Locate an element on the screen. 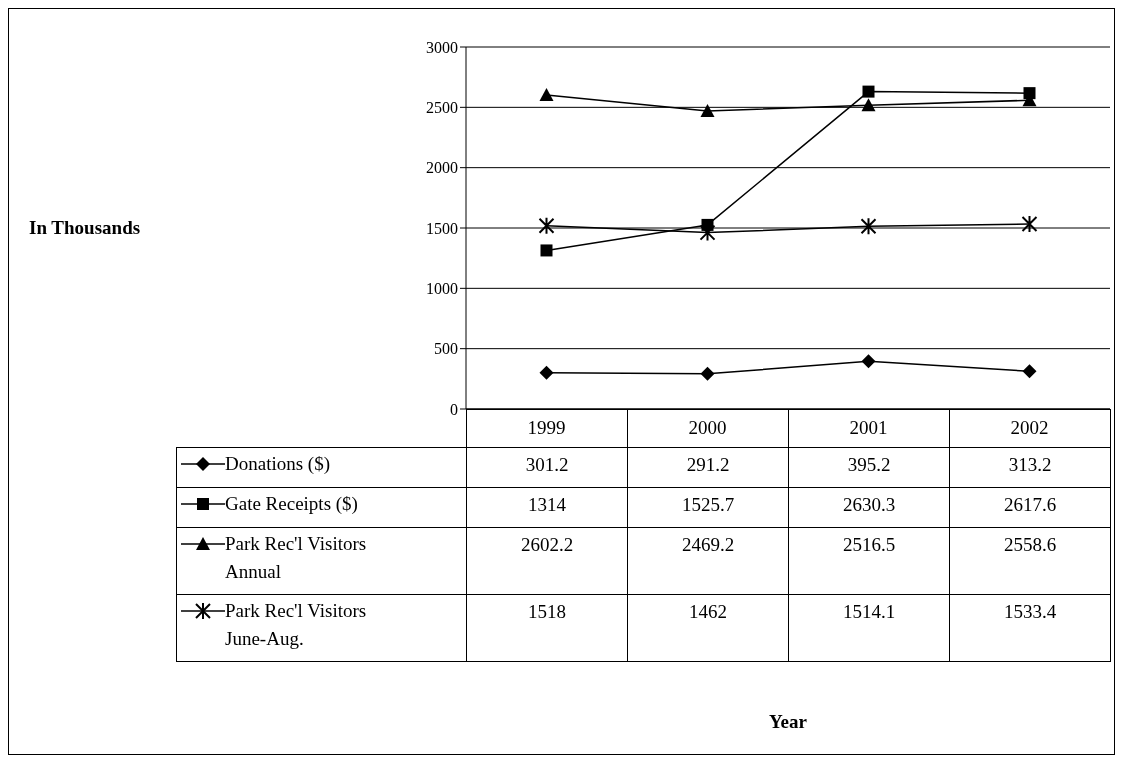 The height and width of the screenshot is (763, 1121). data-label: 395.2 is located at coordinates (869, 467).